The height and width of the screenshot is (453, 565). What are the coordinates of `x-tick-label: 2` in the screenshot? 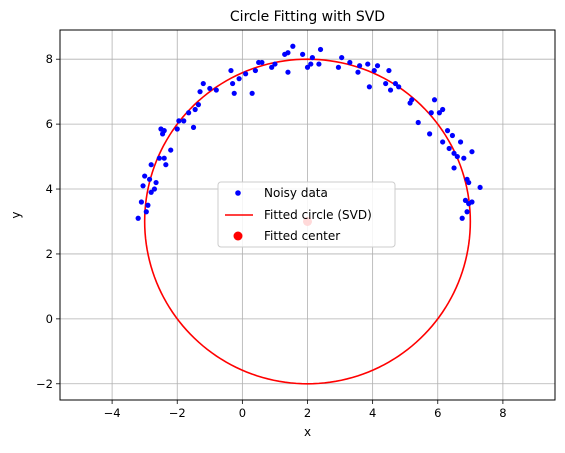 It's located at (307, 413).